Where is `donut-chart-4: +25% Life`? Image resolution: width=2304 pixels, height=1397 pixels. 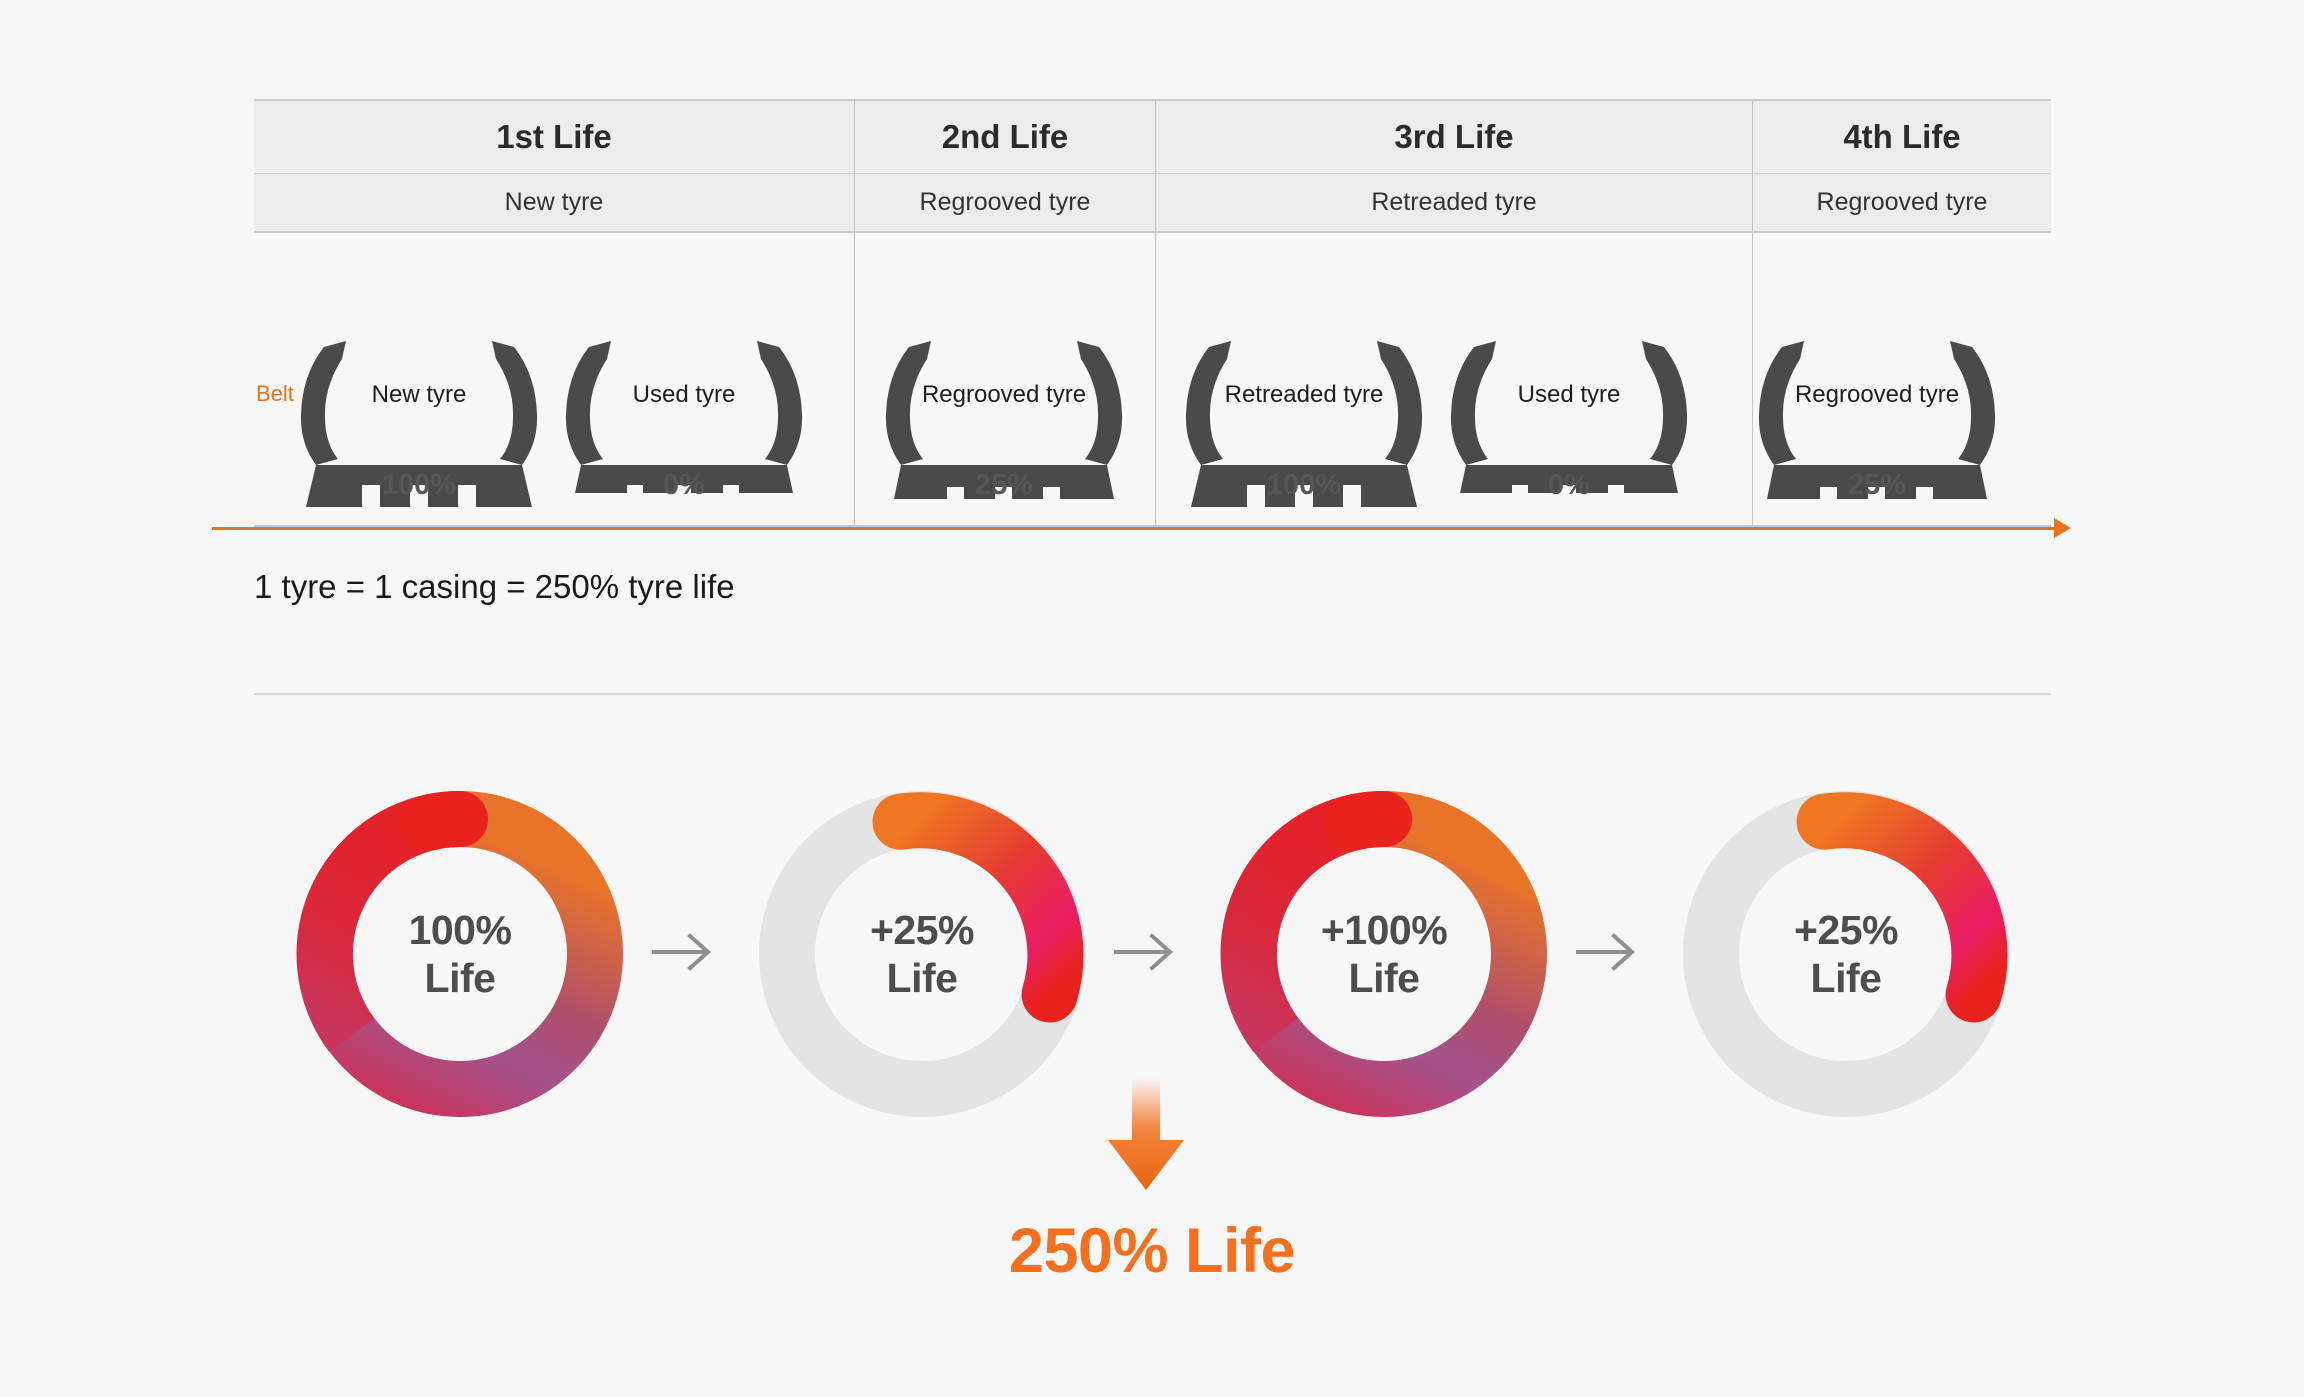
donut-chart-4: +25% Life is located at coordinates (1846, 954).